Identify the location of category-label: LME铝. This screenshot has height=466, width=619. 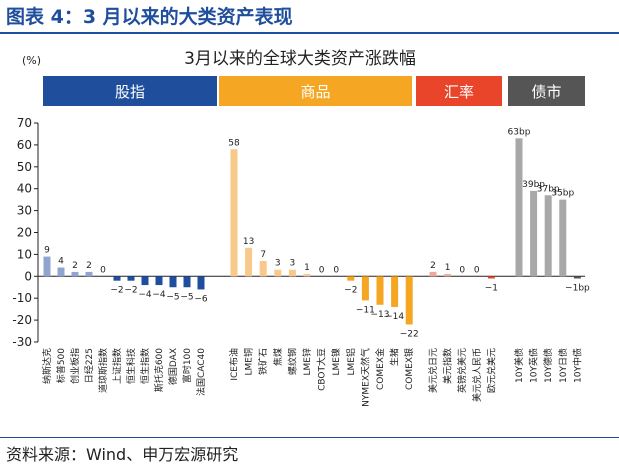
(351, 361).